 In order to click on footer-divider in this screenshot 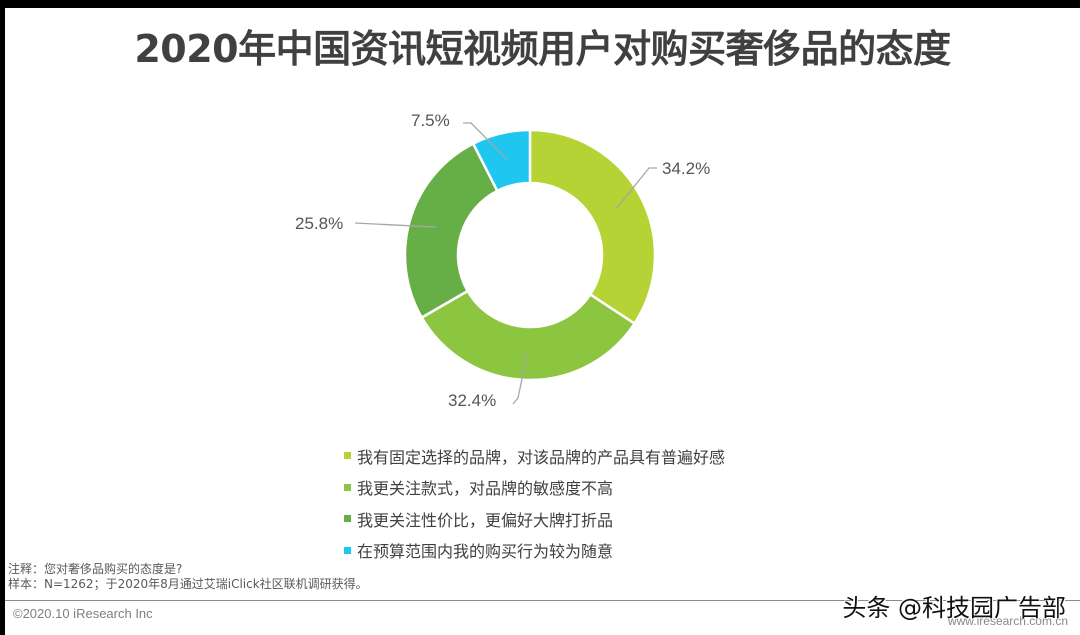, I will do `click(542, 600)`.